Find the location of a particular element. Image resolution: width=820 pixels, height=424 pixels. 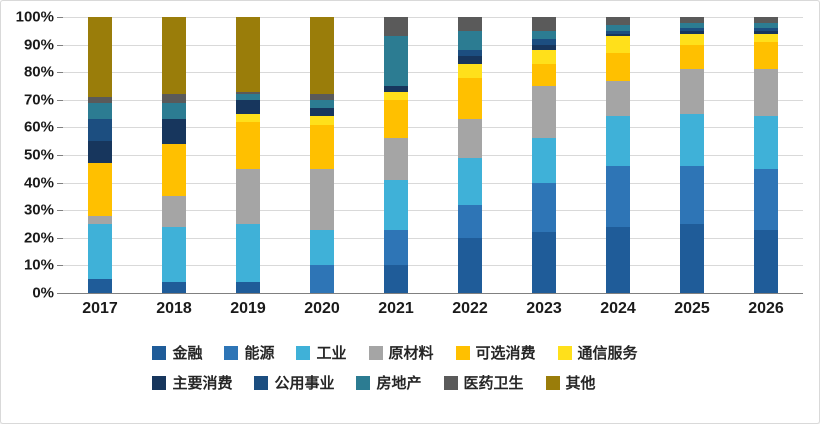

x-tick-label-2018: 2018 is located at coordinates (174, 308).